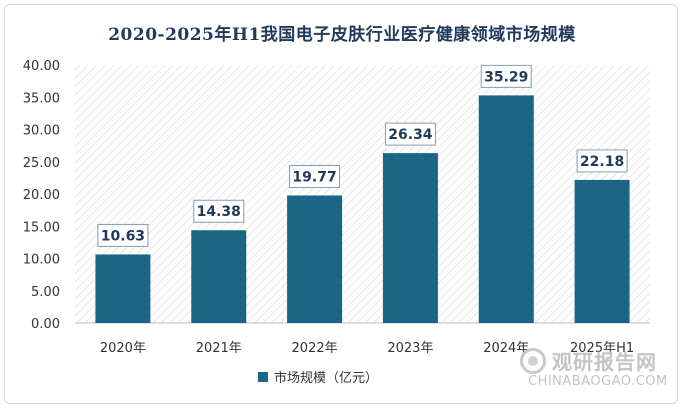 This screenshot has width=684, height=410. What do you see at coordinates (45, 324) in the screenshot?
I see `y-tick-label: 0.00` at bounding box center [45, 324].